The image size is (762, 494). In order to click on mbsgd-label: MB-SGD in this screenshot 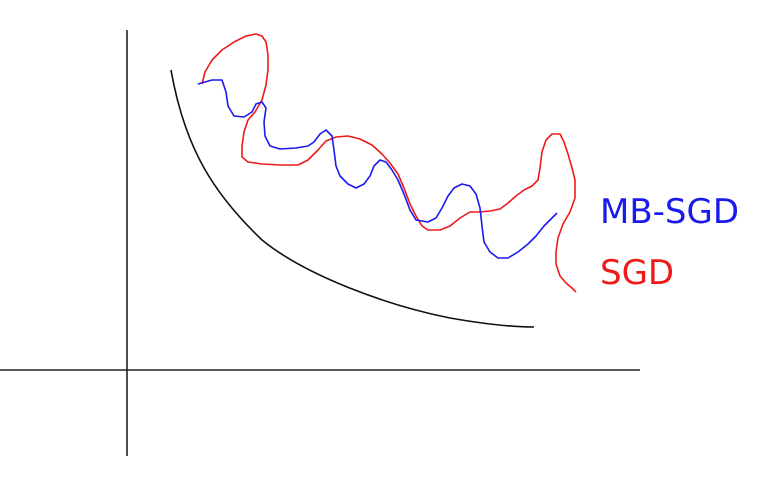, I will do `click(669, 212)`.